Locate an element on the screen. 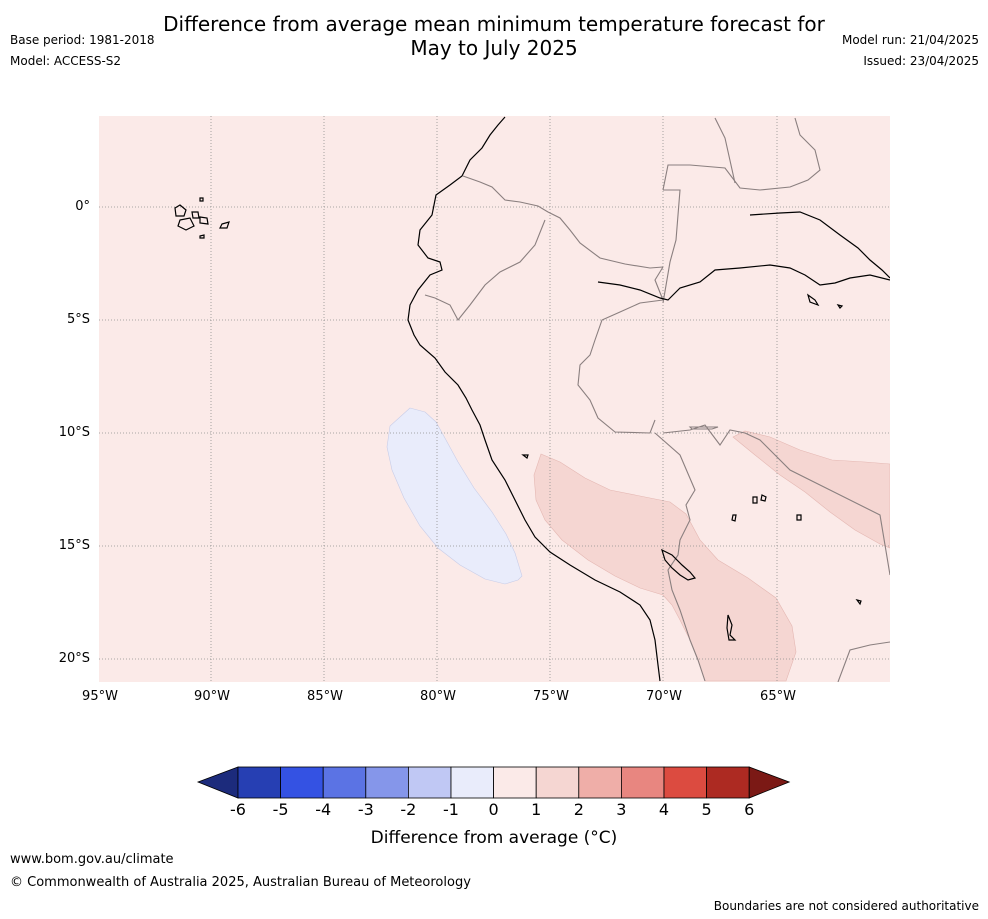  issued-date: Issued: 23/04/2025 is located at coordinates (921, 61).